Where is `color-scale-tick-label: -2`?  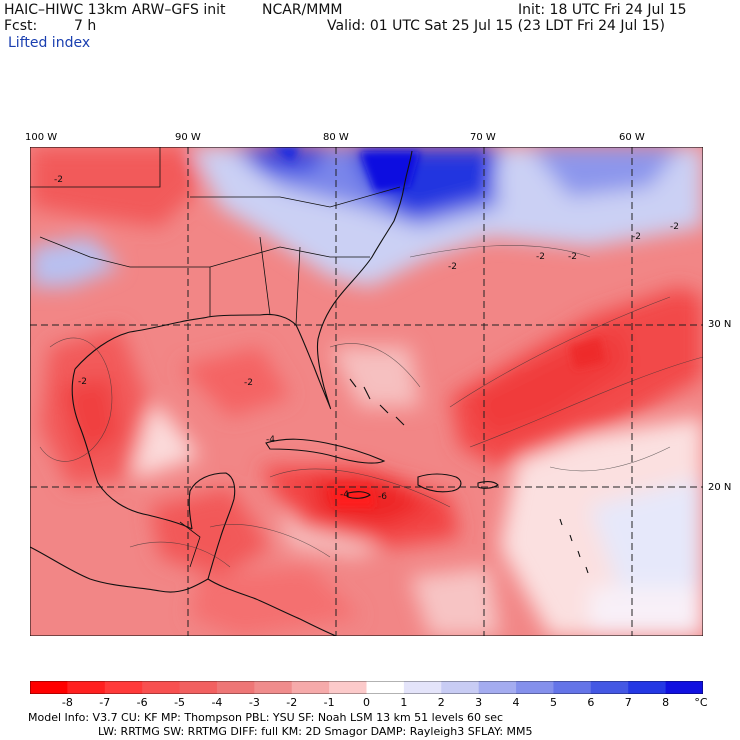
color-scale-tick-label: -2 is located at coordinates (292, 702).